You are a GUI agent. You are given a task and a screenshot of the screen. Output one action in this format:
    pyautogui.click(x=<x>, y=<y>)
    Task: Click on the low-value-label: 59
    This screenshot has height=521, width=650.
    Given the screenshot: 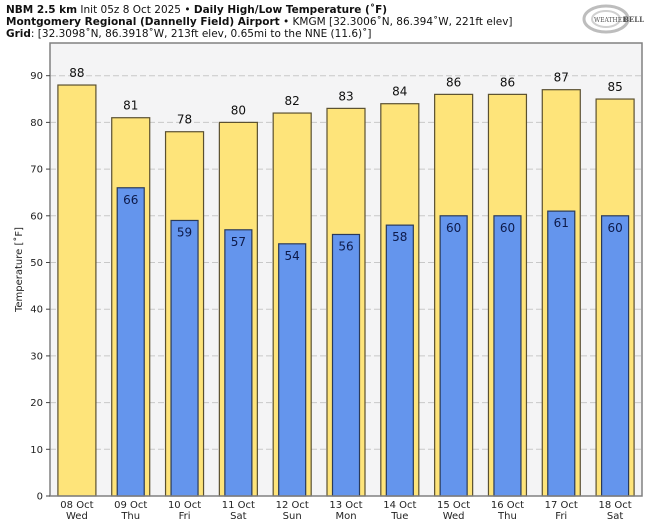 What is the action you would take?
    pyautogui.click(x=184, y=232)
    